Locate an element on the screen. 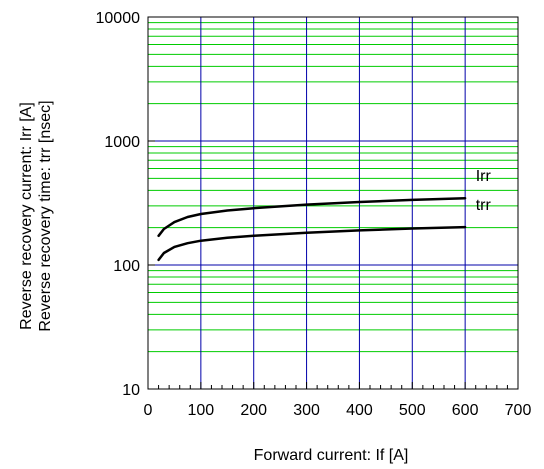 This screenshot has height=469, width=544. x-tick-labels: 0 100 200 300 400 500 600 700 is located at coordinates (338, 410).